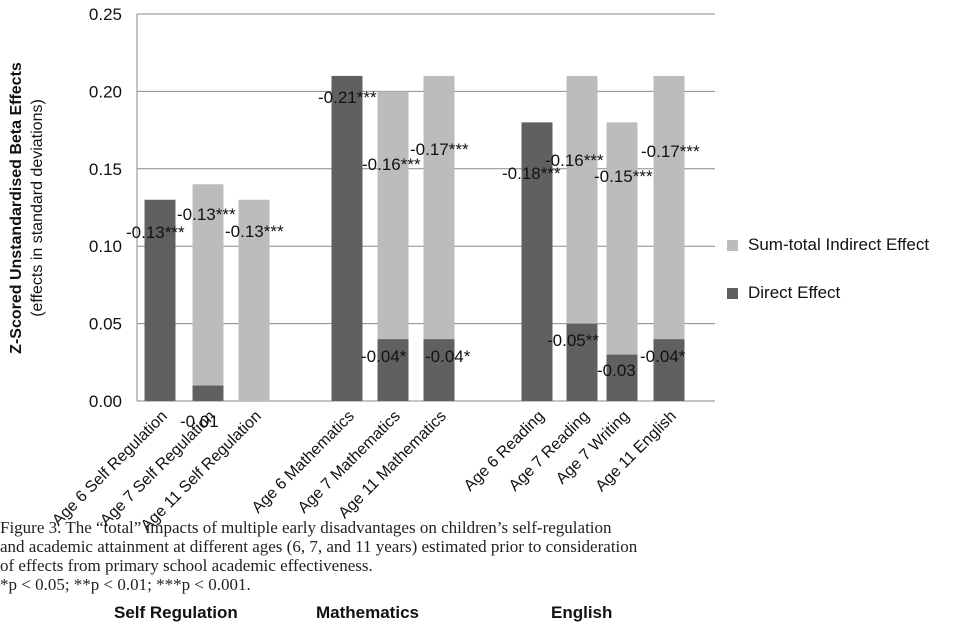  Describe the element at coordinates (838, 244) in the screenshot. I see `legend-label: Sum-total Indirect Effect` at that location.